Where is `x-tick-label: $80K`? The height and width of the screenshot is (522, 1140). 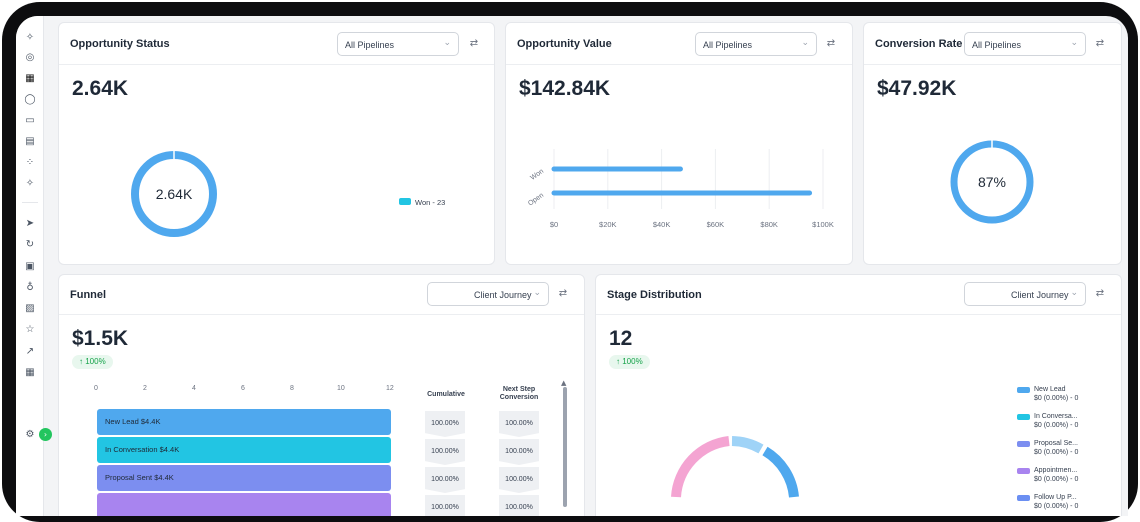
x-tick-label: $80K is located at coordinates (769, 224).